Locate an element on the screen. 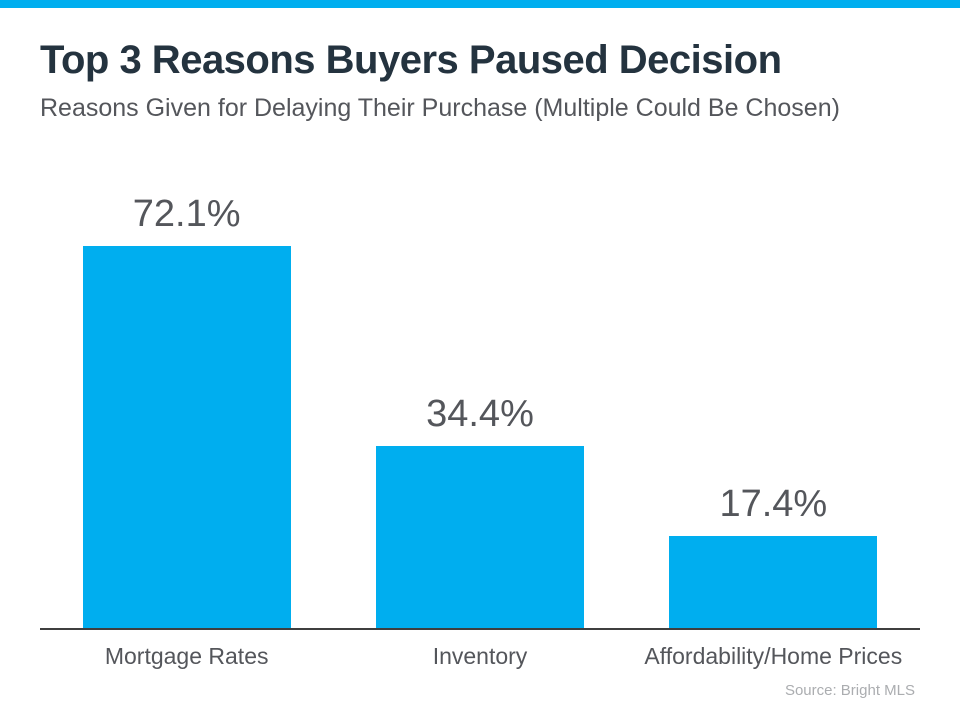  category-label: Inventory is located at coordinates (480, 656).